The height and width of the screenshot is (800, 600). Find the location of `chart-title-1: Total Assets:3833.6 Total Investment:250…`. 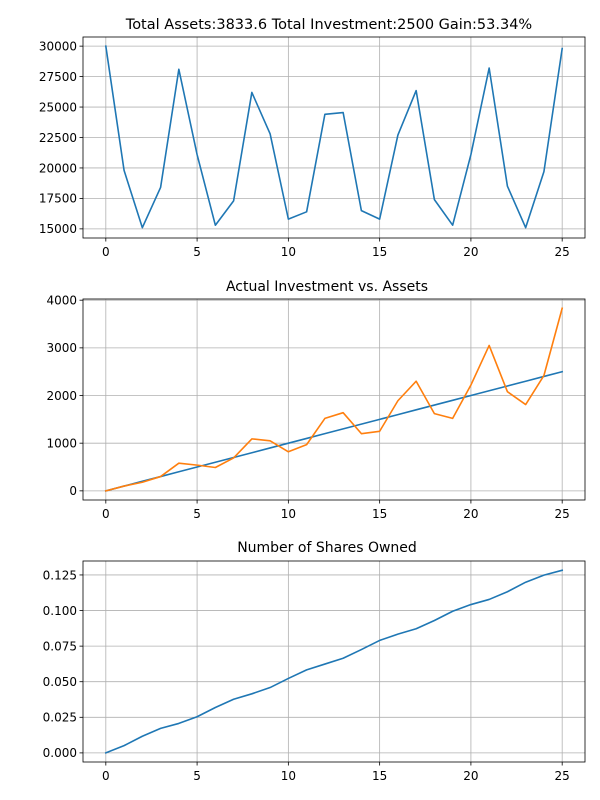

chart-title-1: Total Assets:3833.6 Total Investment:250… is located at coordinates (328, 25).